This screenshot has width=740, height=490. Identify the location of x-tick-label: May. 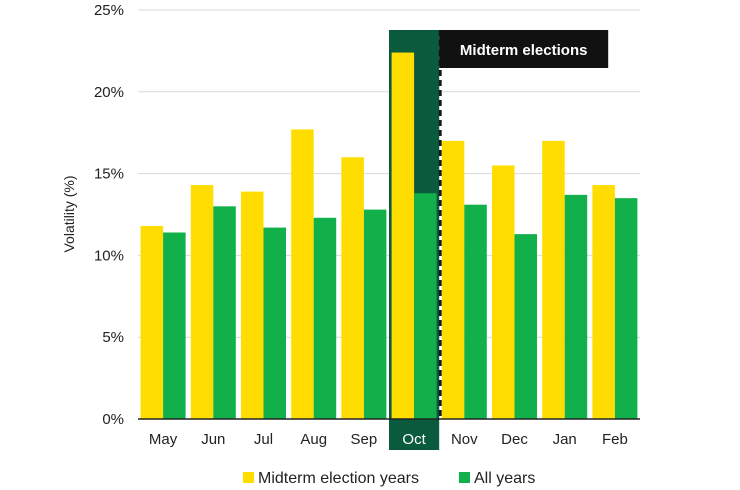
(163, 439).